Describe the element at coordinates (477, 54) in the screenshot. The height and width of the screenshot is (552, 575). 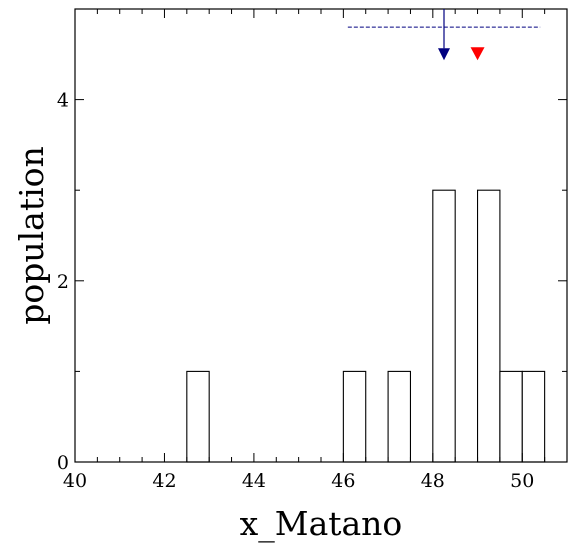
I see `red-triangle-marker` at that location.